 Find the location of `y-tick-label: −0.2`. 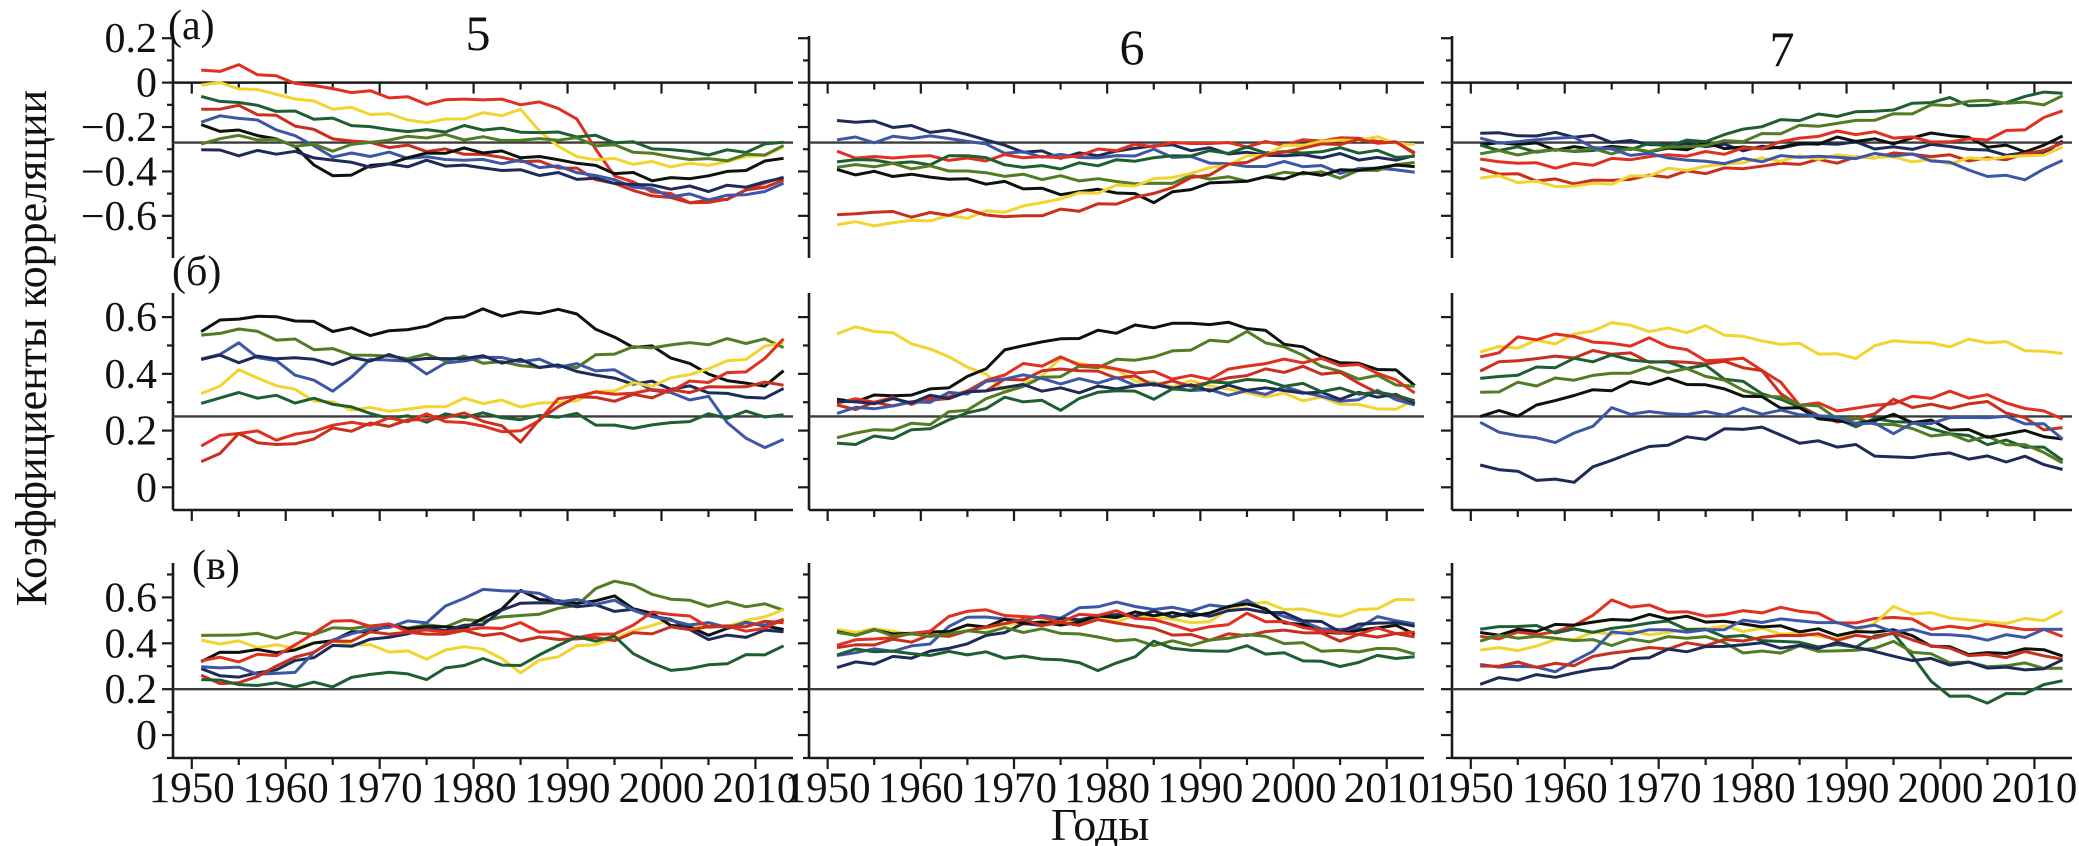

y-tick-label: −0.2 is located at coordinates (119, 128).